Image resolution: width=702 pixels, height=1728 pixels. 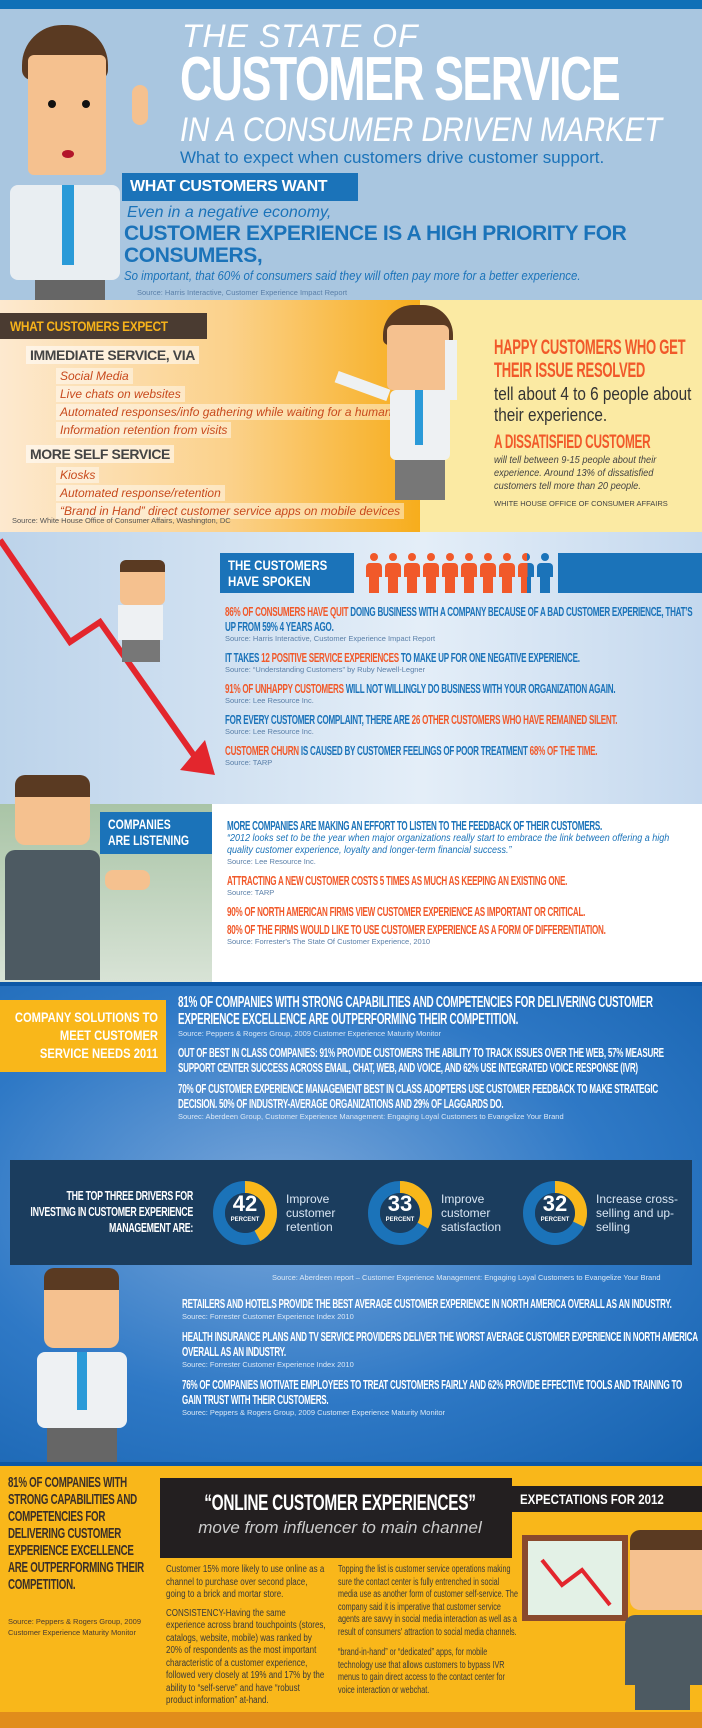 I want to click on customers-have-spoken-label: THE CUSTOMERS HAVE SPOKEN, so click(x=287, y=573).